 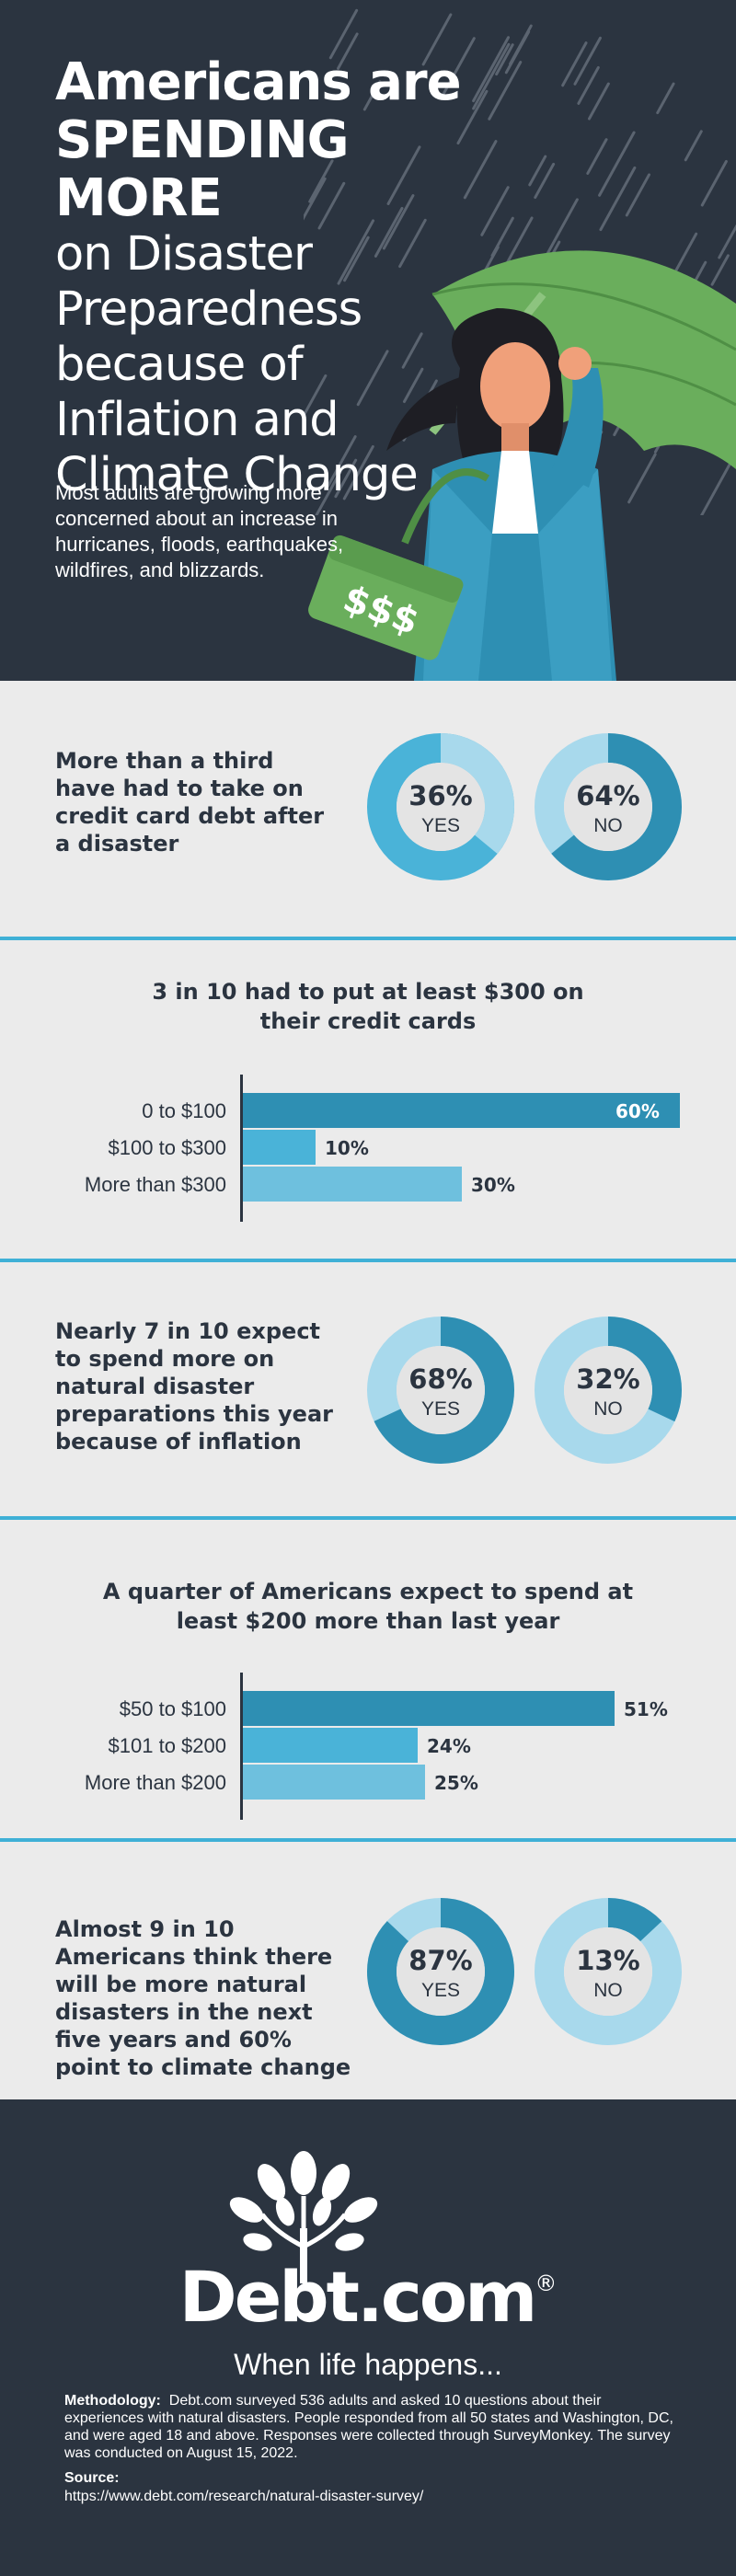 I want to click on hero-title-line: Americans are, so click(x=258, y=82).